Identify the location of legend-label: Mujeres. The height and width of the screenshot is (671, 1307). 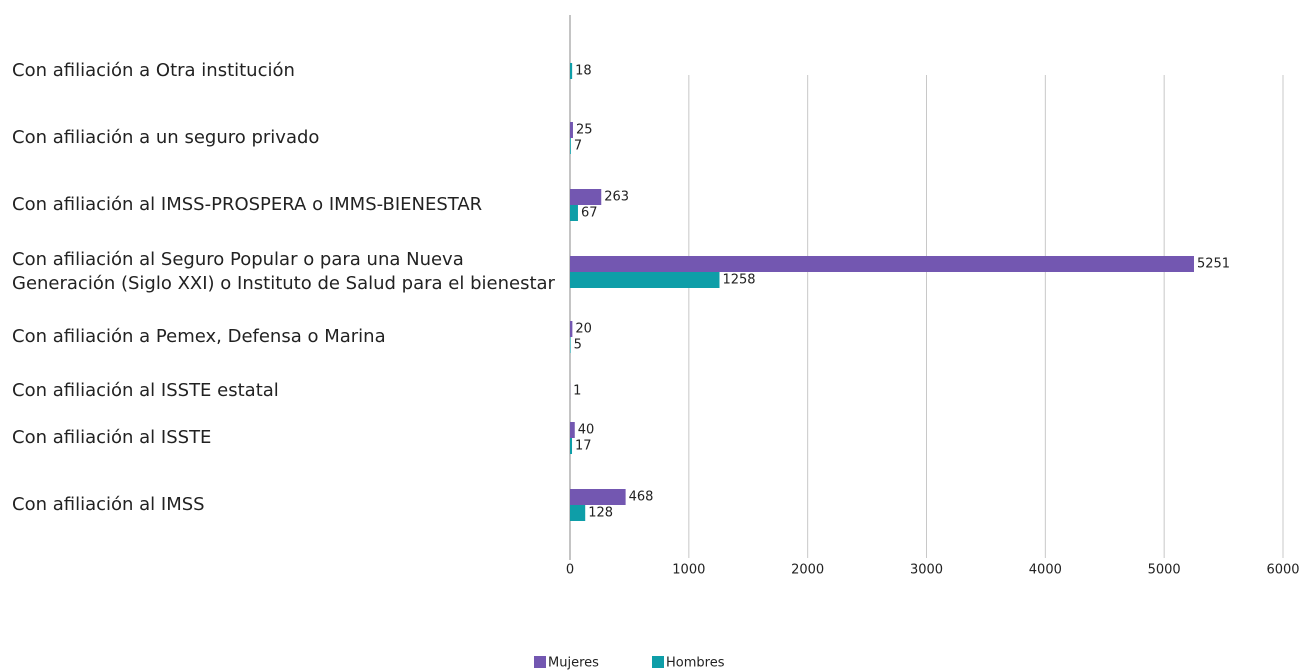
(573, 663).